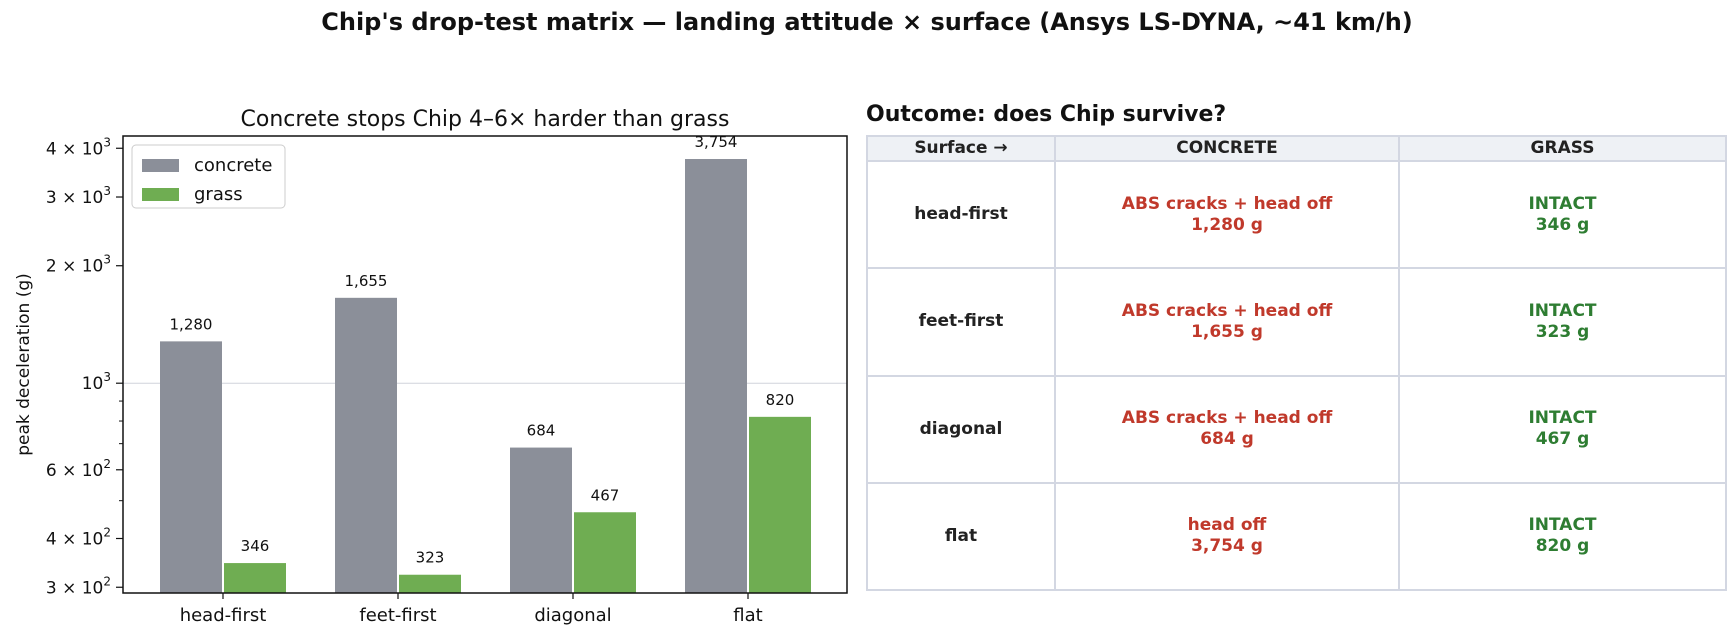 This screenshot has width=1734, height=637. I want to click on y-tick-label: 4 × 102, so click(78, 537).